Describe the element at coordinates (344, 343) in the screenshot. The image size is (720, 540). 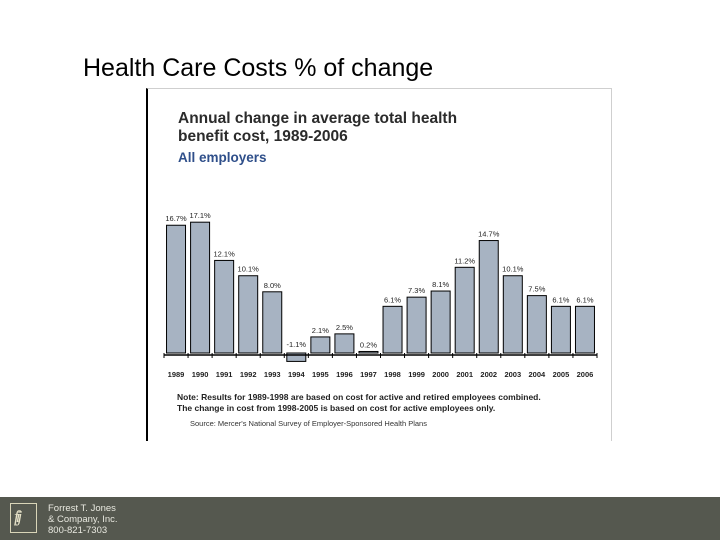
I see `bar-1996` at that location.